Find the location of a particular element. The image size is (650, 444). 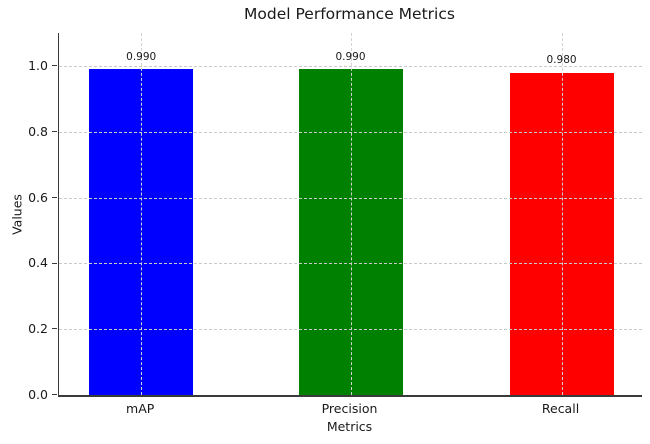

y-tick-label: 0.0 is located at coordinates (38, 394).